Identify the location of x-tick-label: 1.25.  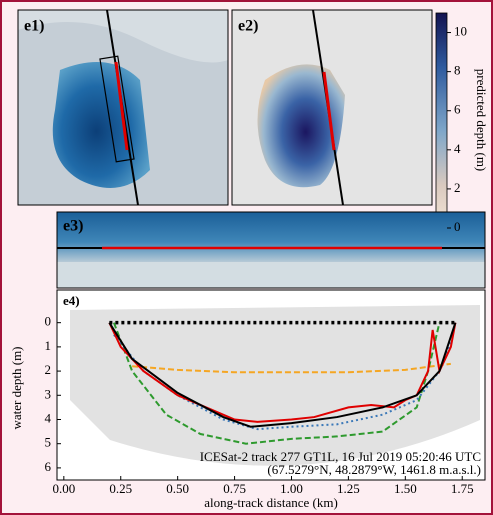
(348, 488).